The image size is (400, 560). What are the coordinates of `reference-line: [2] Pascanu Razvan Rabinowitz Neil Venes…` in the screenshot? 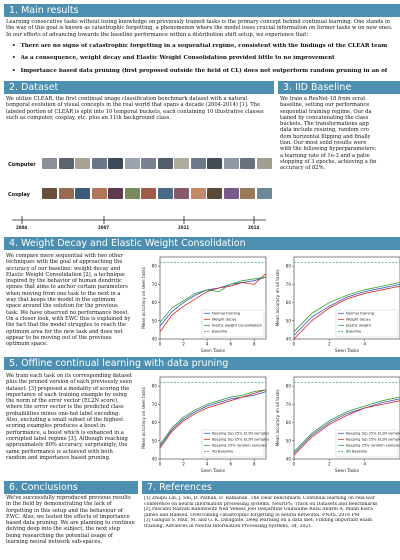 It's located at (258, 510).